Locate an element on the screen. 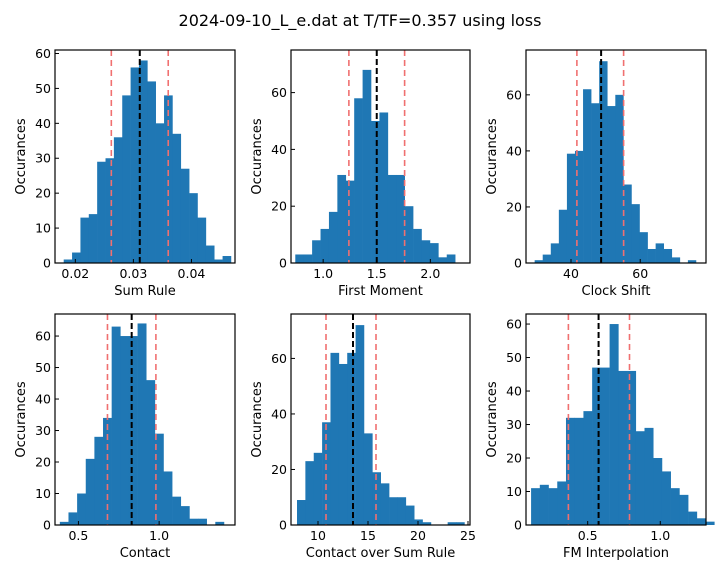 This screenshot has height=576, width=720. x-tick-label: 0.03 is located at coordinates (133, 273).